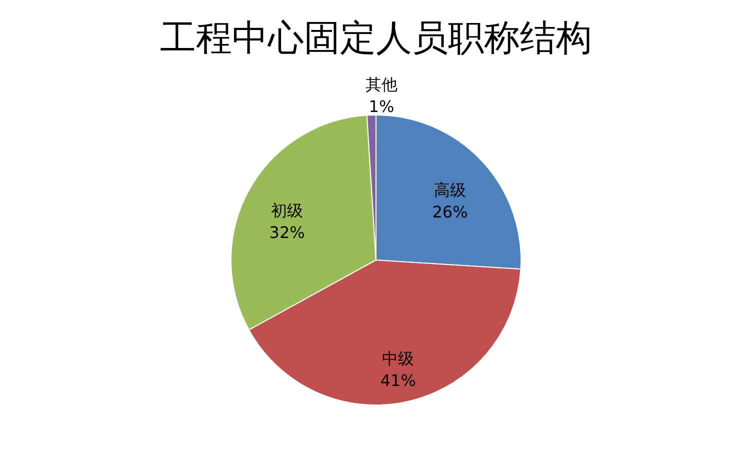 This screenshot has width=752, height=452. I want to click on data-label: 1%, so click(381, 106).